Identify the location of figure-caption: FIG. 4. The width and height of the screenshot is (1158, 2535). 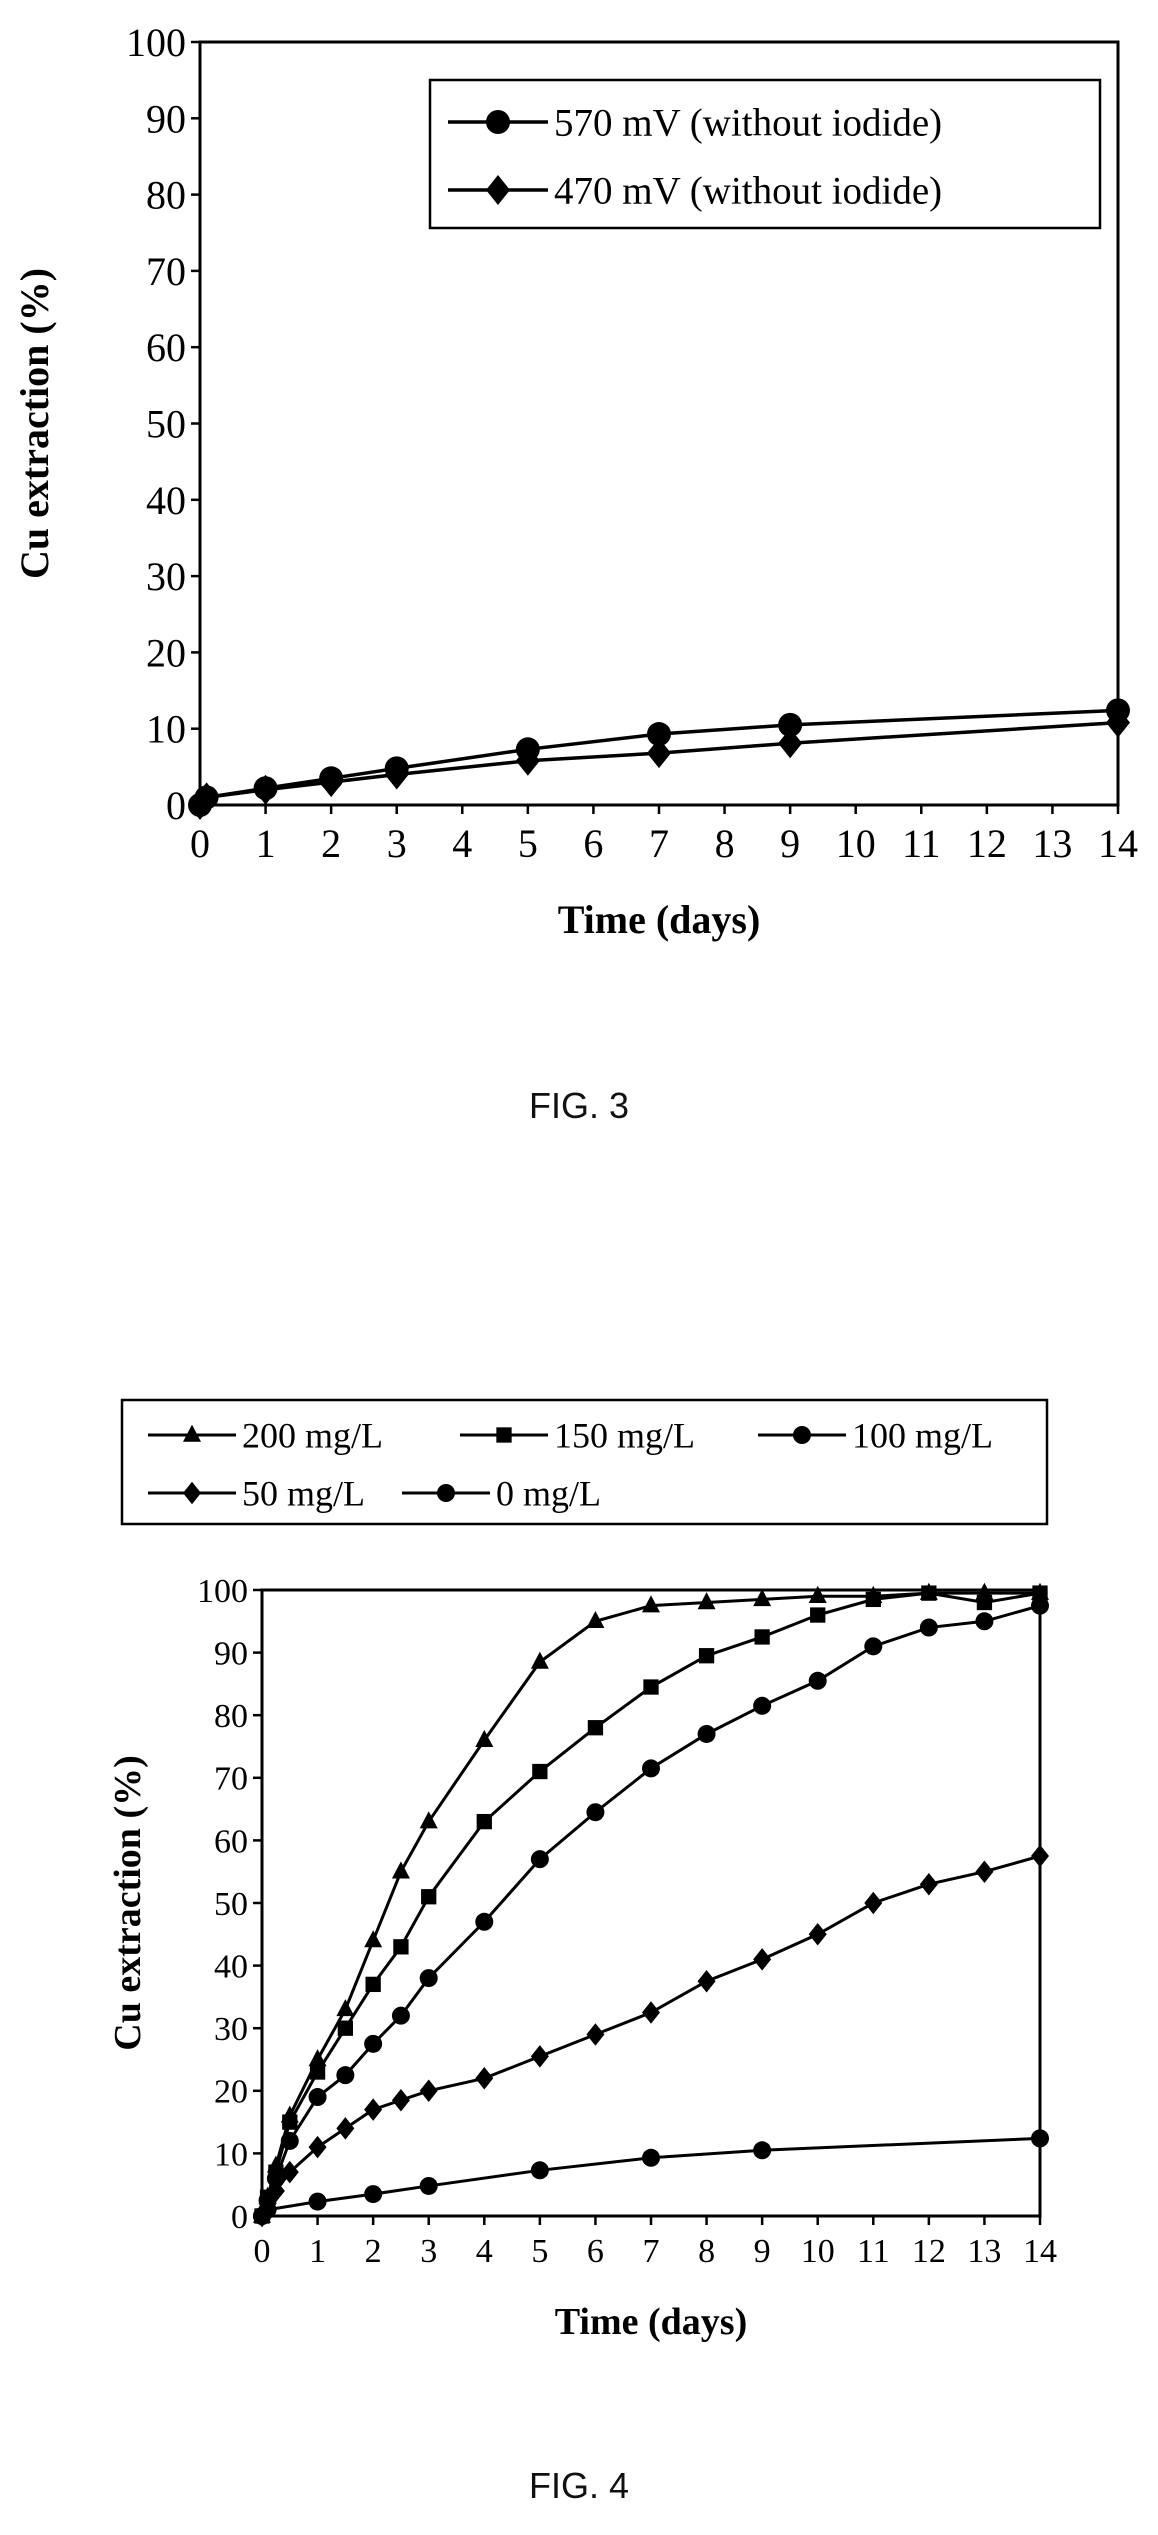
(579, 2485).